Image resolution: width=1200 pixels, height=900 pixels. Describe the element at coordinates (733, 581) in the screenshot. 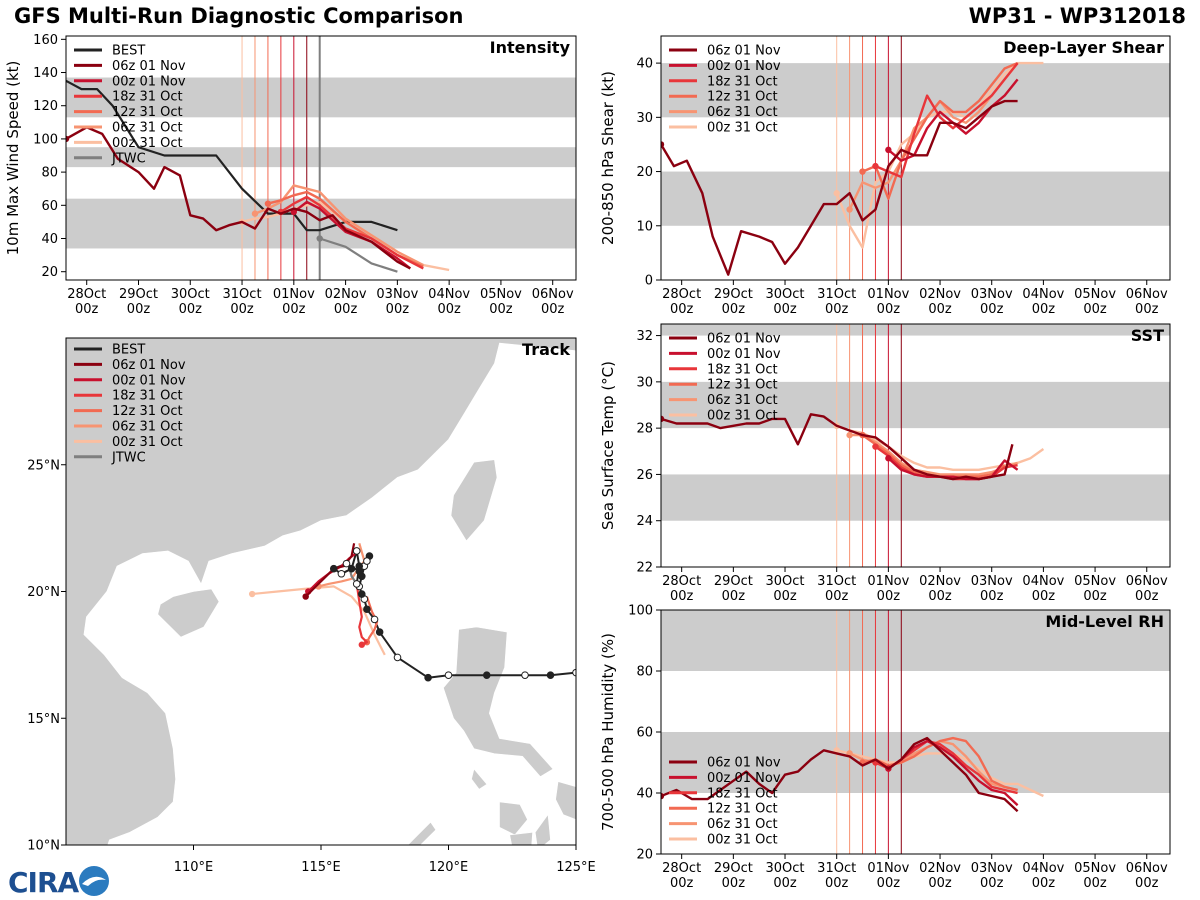

I see `x-tick-label-day: 29Oct` at that location.